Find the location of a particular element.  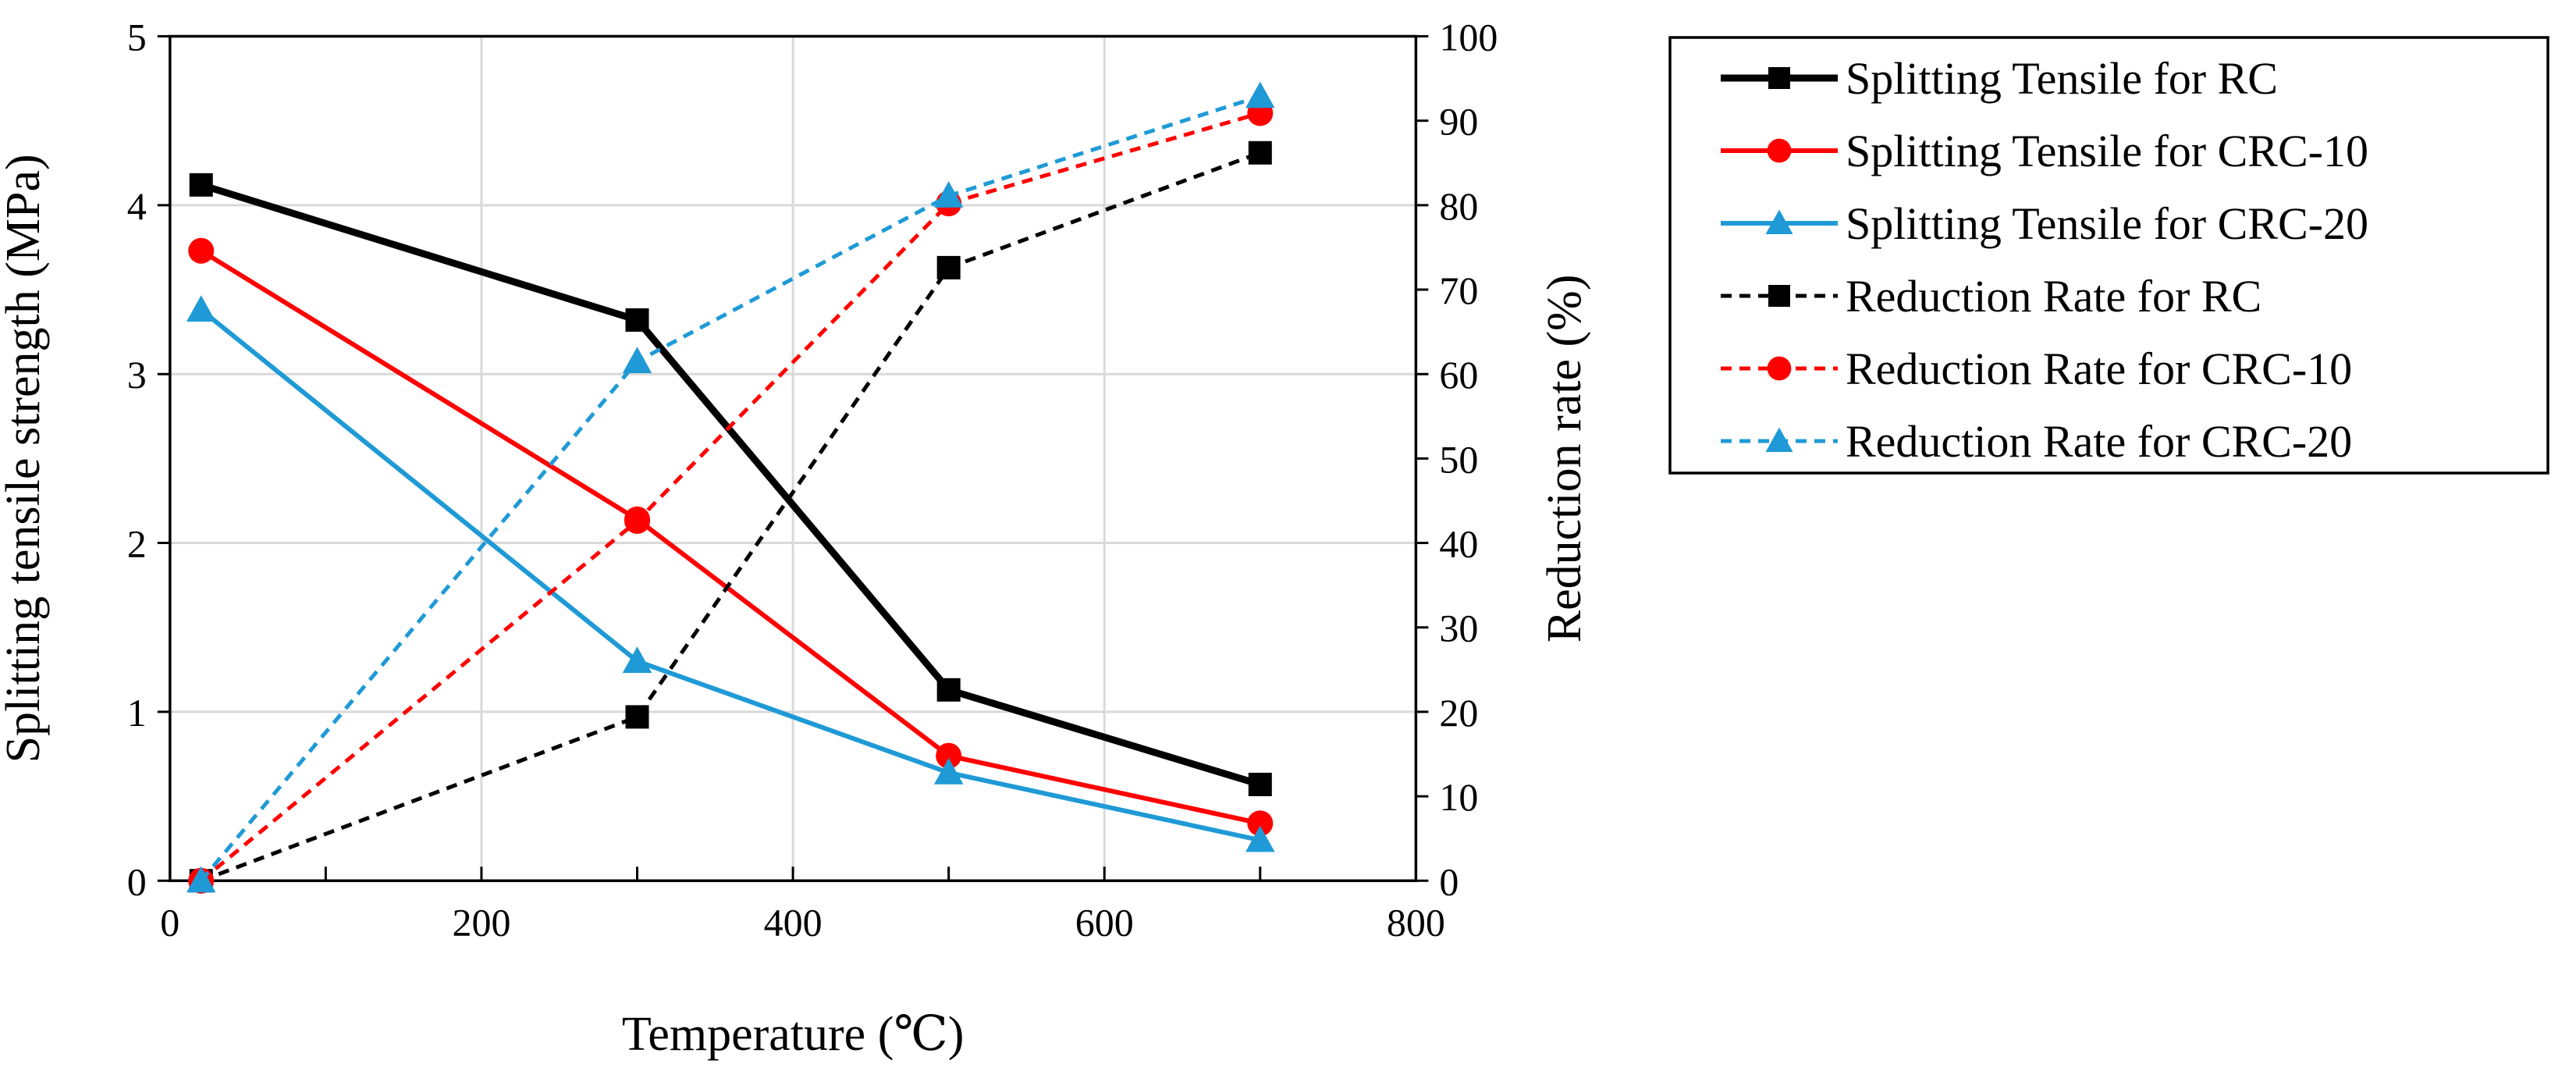

y2-tick-label: 70 is located at coordinates (1458, 290).